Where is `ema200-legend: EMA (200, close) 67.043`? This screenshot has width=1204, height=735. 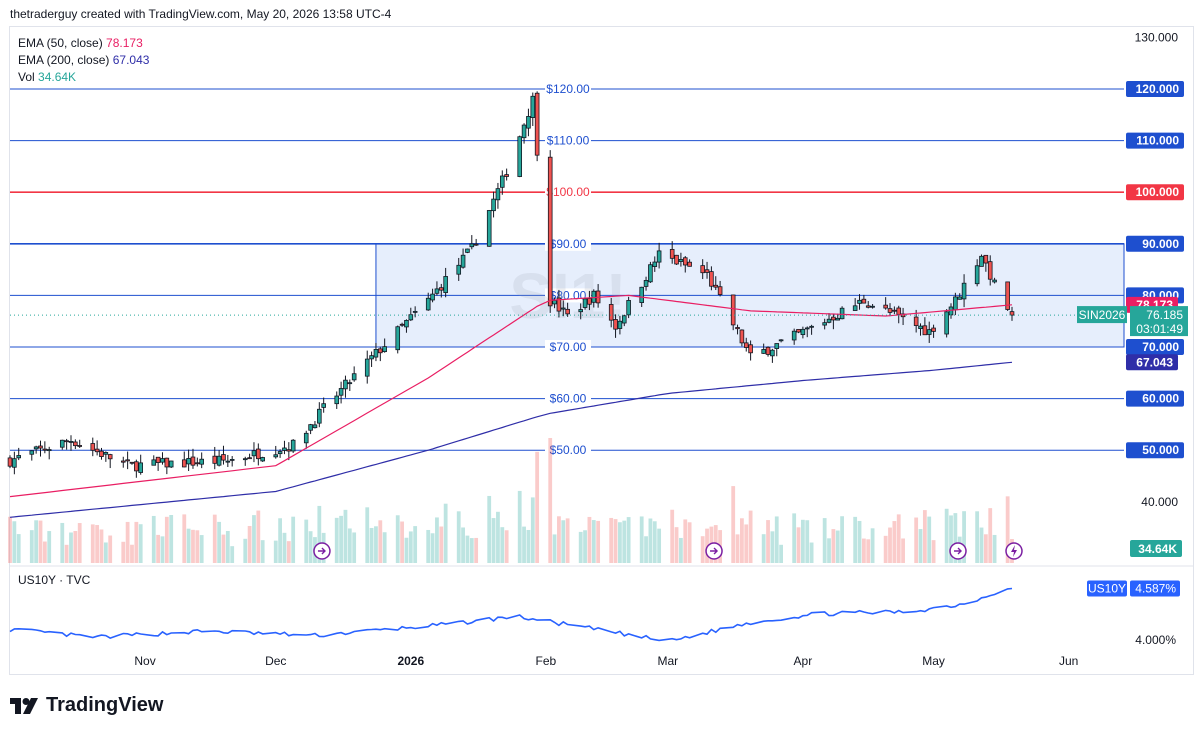 ema200-legend: EMA (200, close) 67.043 is located at coordinates (83, 60).